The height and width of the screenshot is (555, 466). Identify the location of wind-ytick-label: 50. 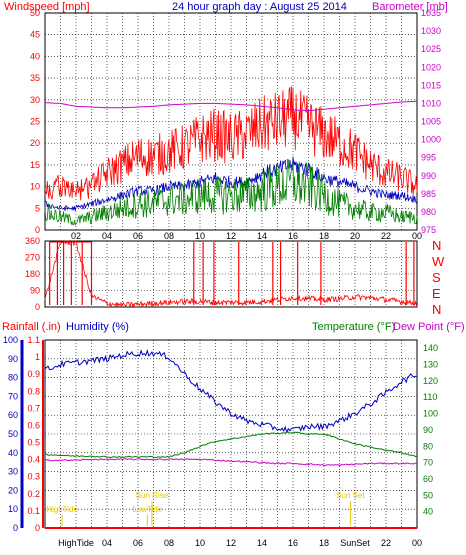
(35, 13).